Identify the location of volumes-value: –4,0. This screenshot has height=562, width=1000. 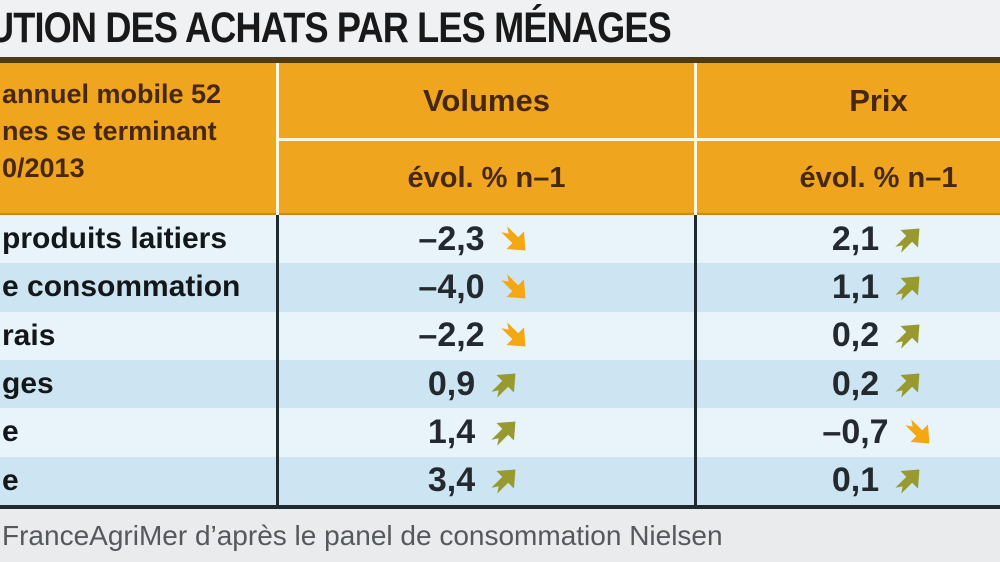
(451, 286).